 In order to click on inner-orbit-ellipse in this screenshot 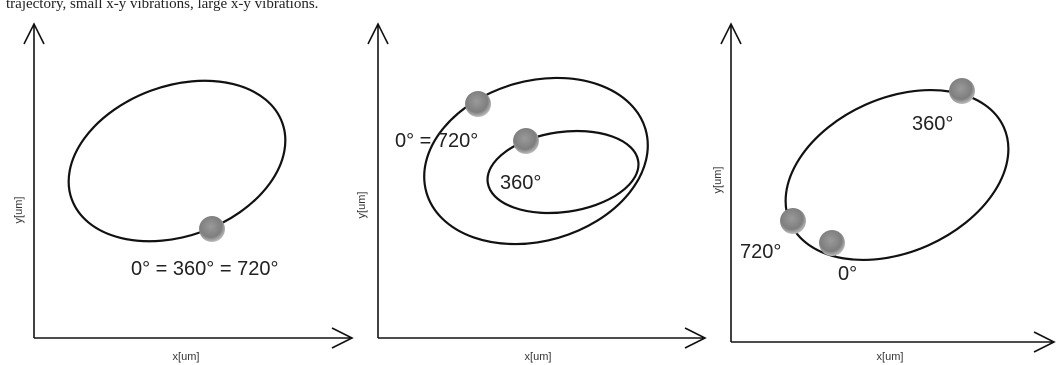, I will do `click(563, 172)`.